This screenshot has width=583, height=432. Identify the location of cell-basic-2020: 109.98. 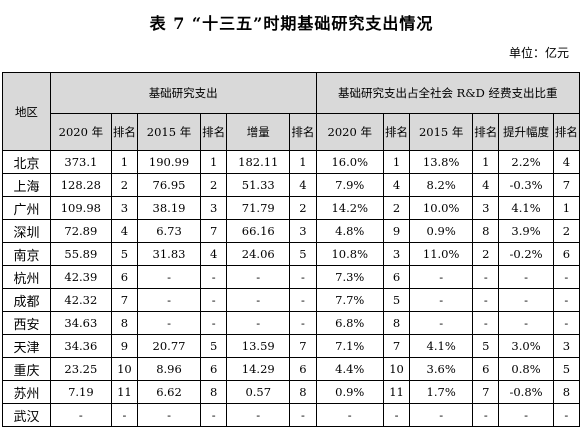
(80, 208).